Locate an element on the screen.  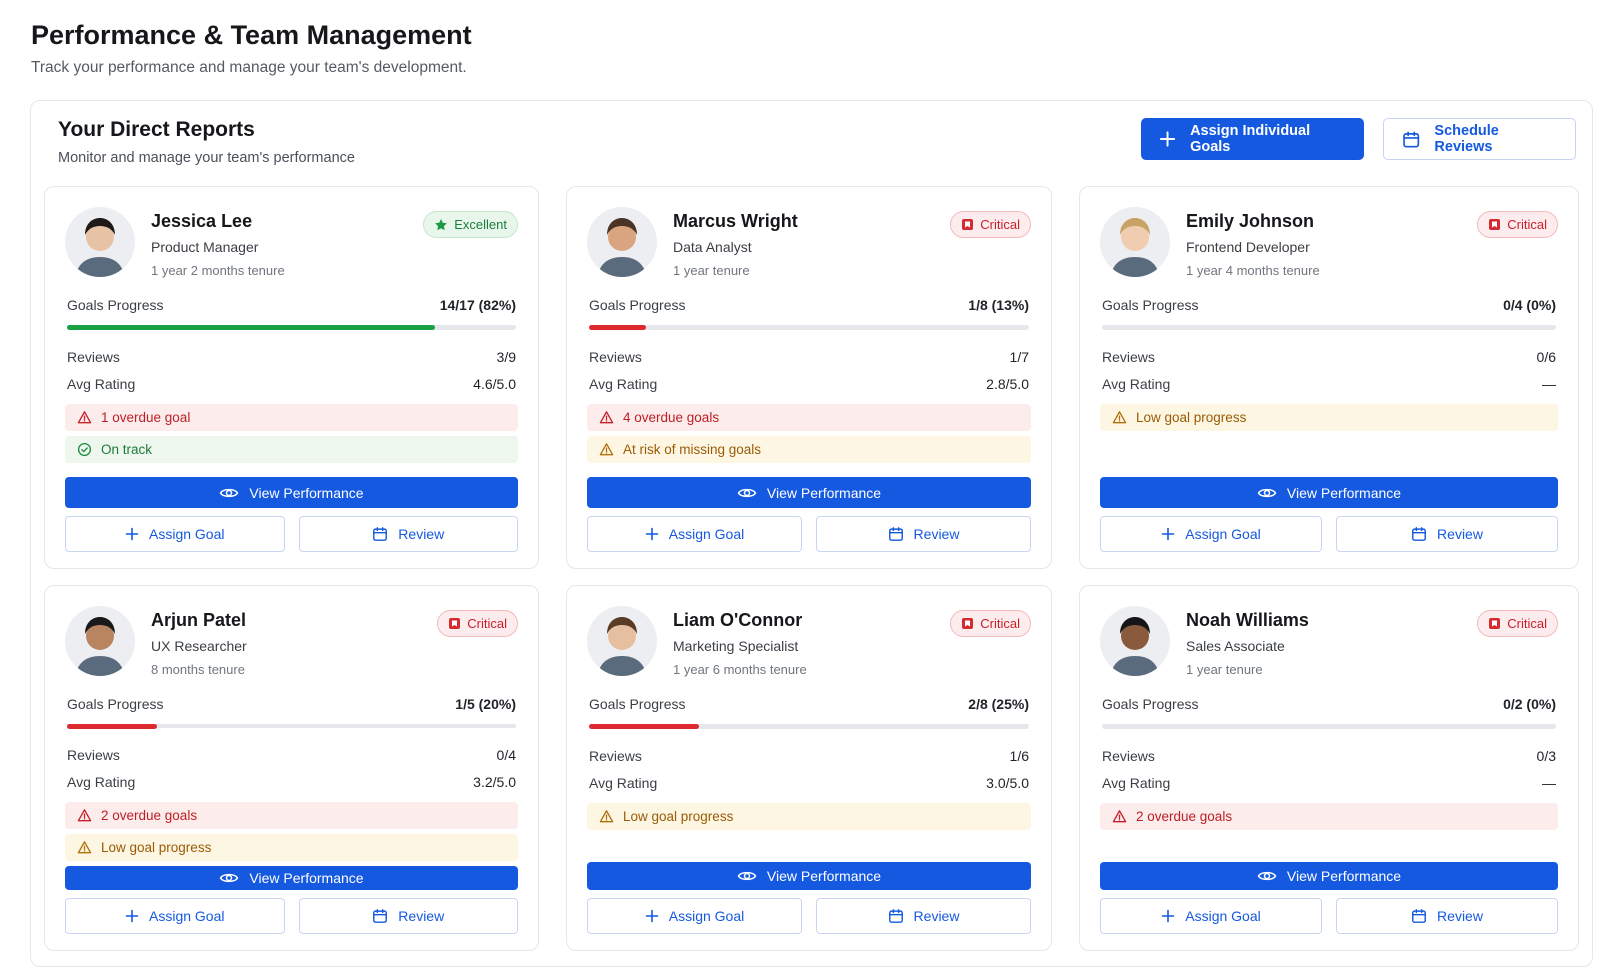
status-label: Excellent is located at coordinates (480, 224).